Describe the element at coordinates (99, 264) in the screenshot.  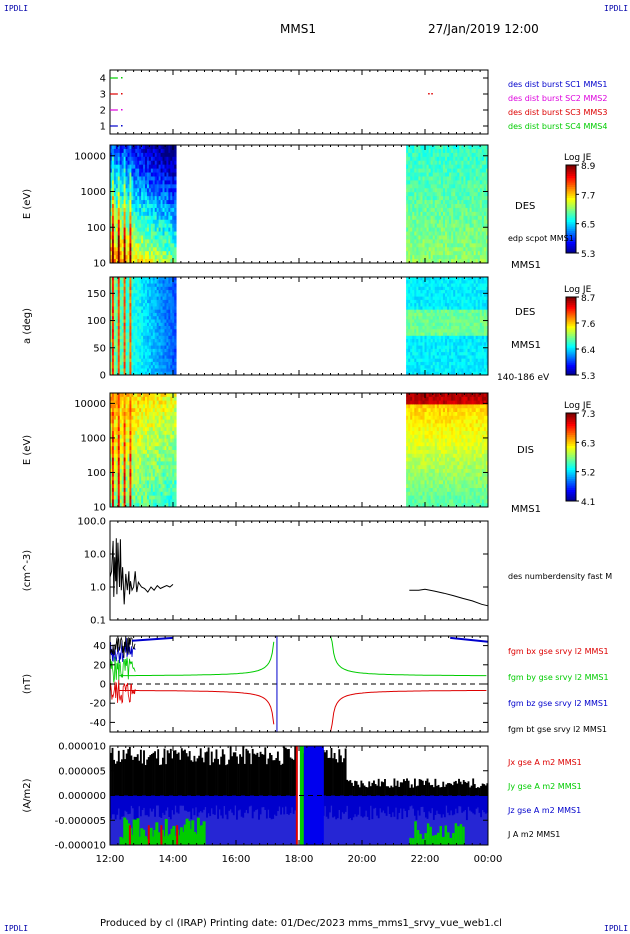
I see `des-energy-y-tick-label: 10` at that location.